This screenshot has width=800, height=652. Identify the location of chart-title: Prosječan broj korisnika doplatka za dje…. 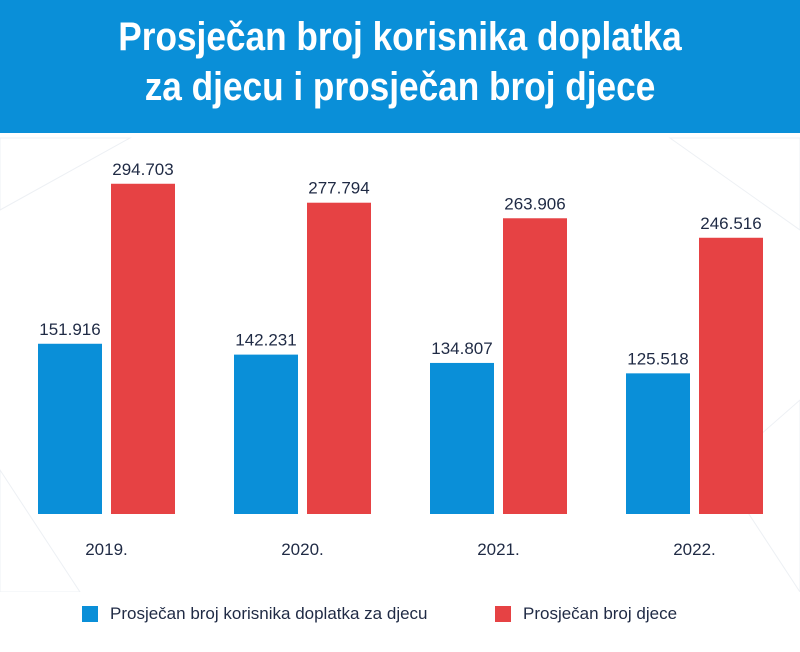
(400, 62).